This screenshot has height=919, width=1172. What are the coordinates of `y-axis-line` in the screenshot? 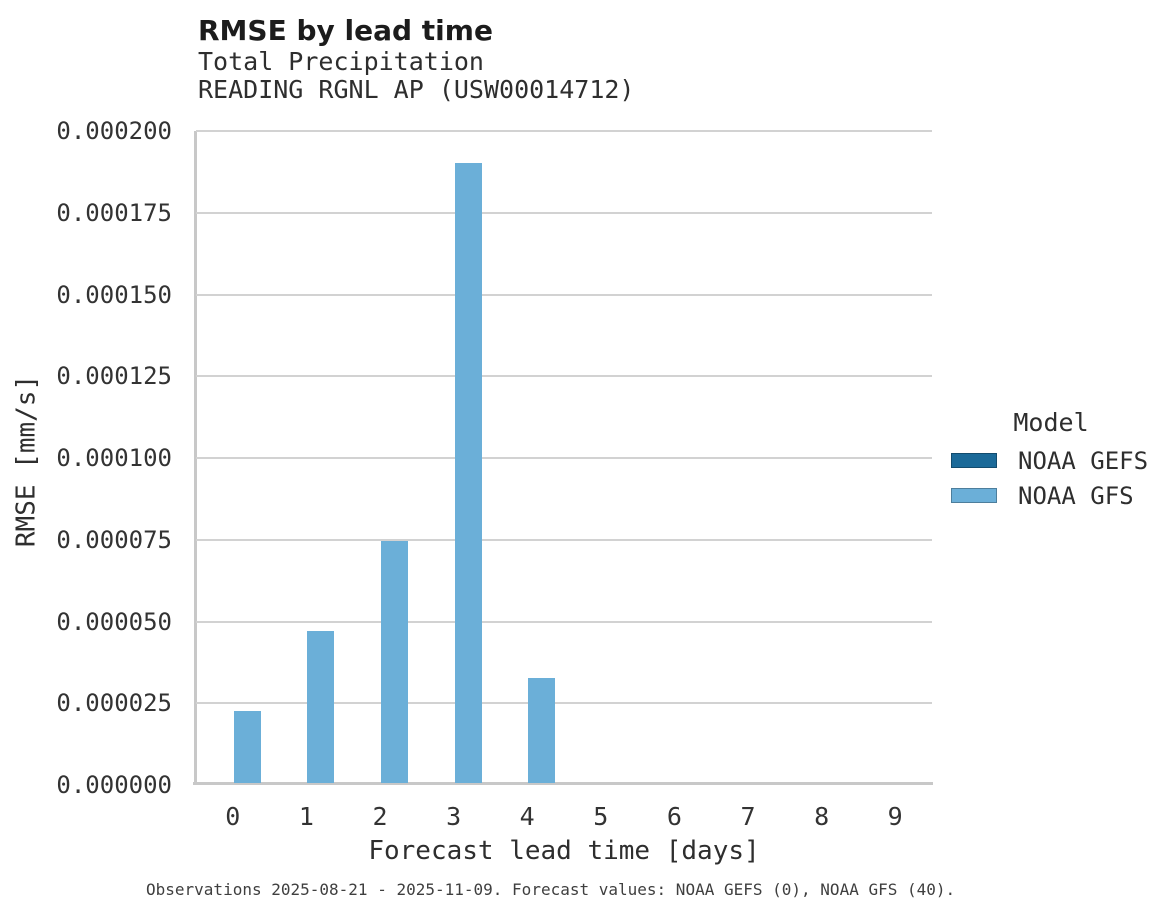 It's located at (195, 458).